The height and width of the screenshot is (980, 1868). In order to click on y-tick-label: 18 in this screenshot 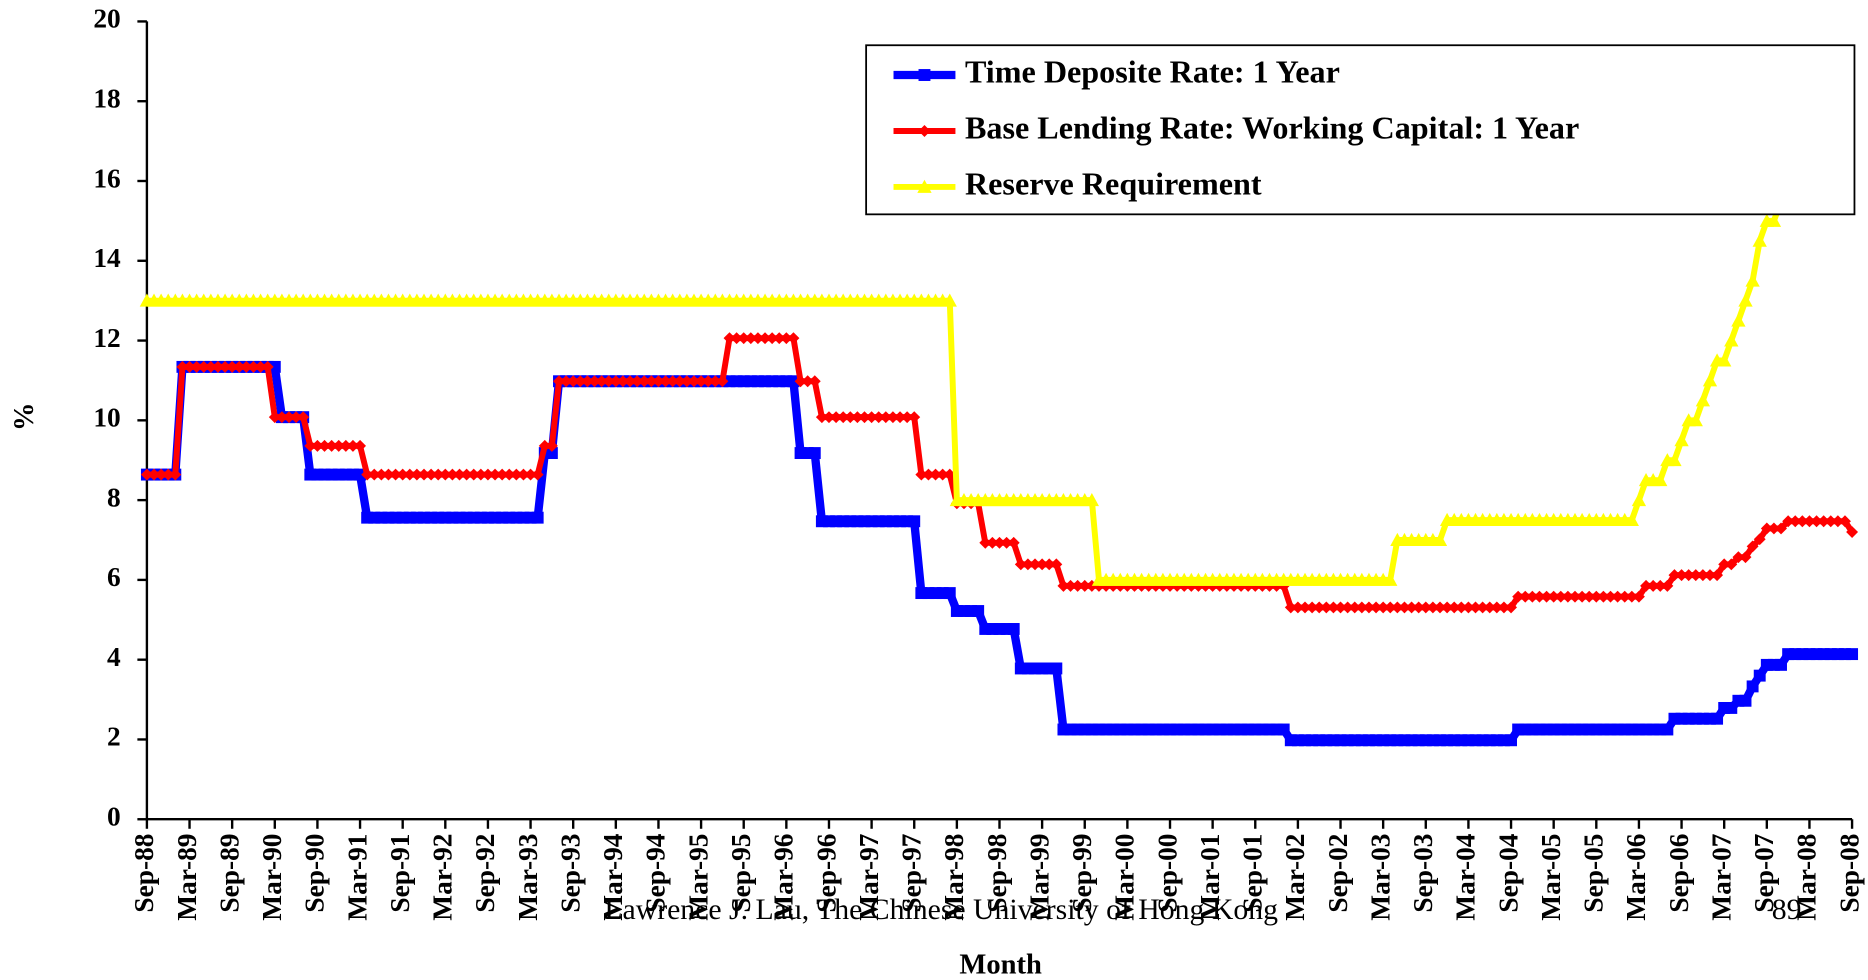, I will do `click(106, 98)`.